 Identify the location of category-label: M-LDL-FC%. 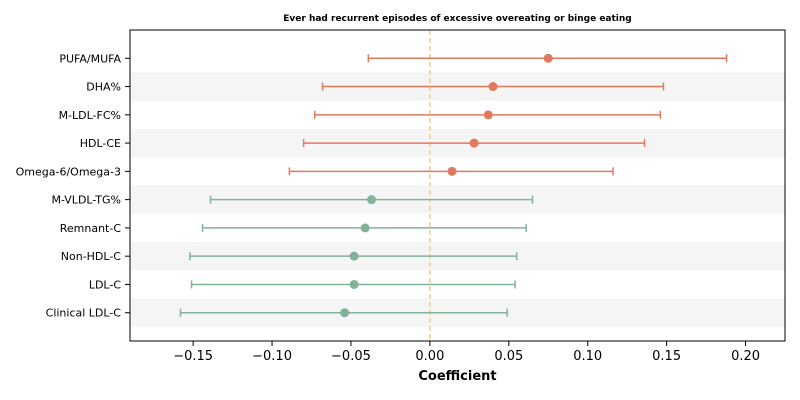
(90, 115).